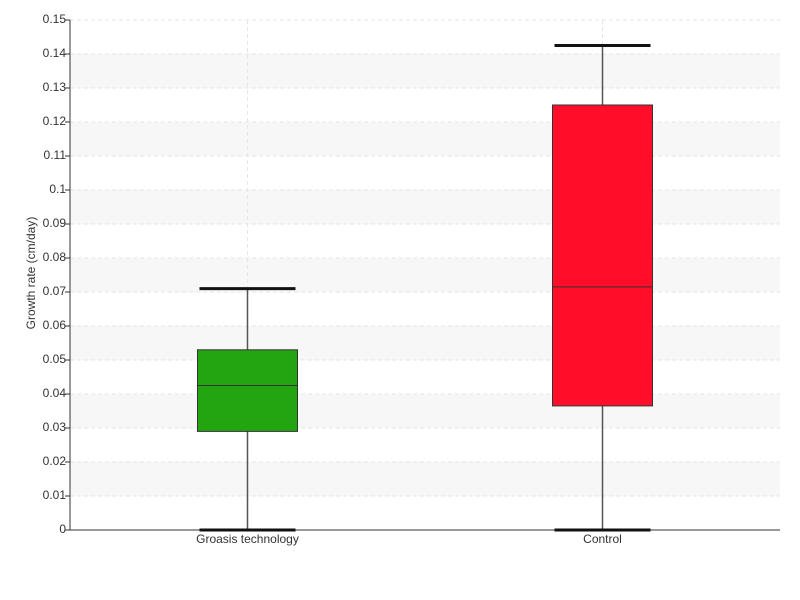  What do you see at coordinates (57, 189) in the screenshot?
I see `y-tick-label: 0.1` at bounding box center [57, 189].